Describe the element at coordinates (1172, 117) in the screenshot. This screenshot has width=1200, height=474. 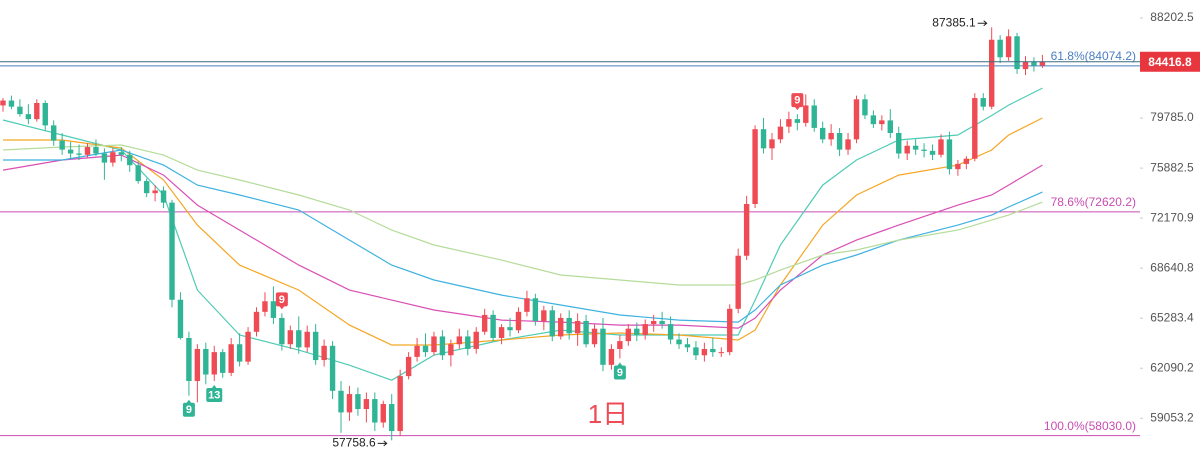
I see `y-tick-label: 79785.0` at that location.